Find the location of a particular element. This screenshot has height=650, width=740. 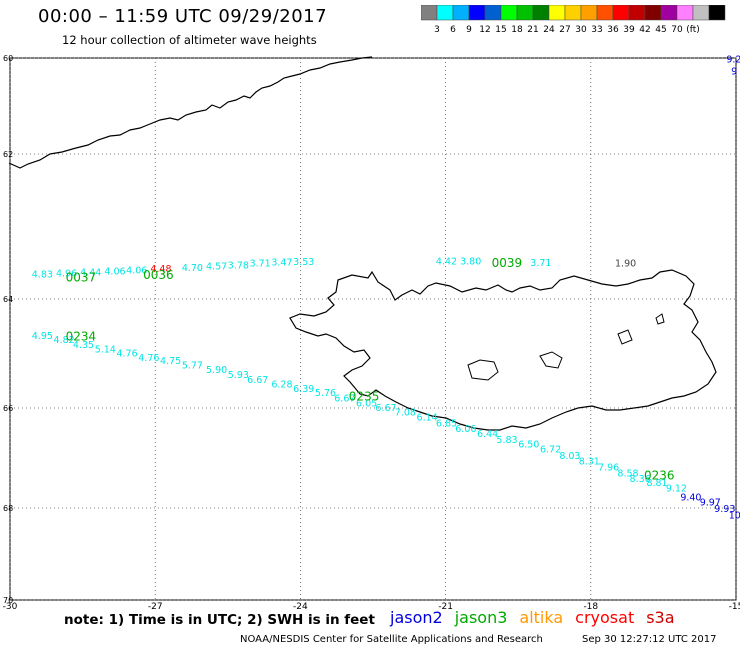

wave-height-point: 8.81 is located at coordinates (656, 483).